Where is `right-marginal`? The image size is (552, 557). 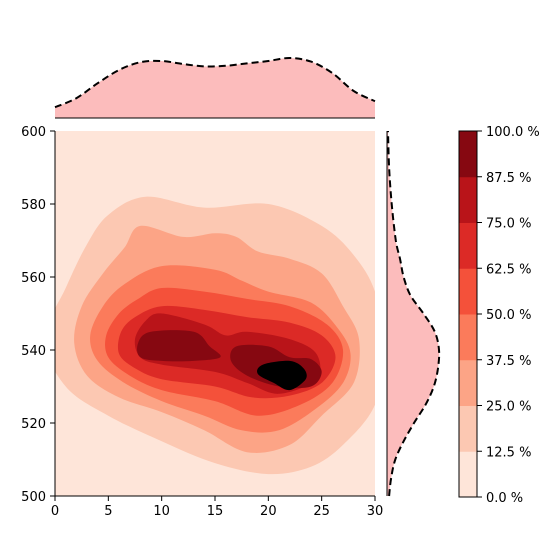 right-marginal is located at coordinates (413, 313).